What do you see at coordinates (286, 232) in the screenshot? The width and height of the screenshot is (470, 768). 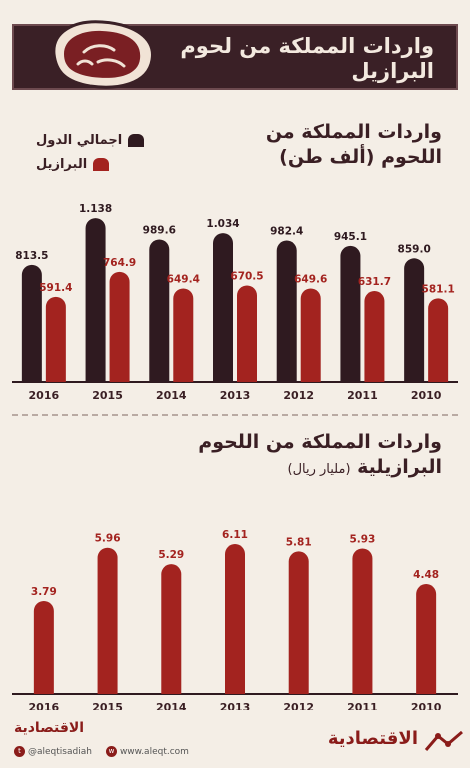 I see `data-label: 982.4` at bounding box center [286, 232].